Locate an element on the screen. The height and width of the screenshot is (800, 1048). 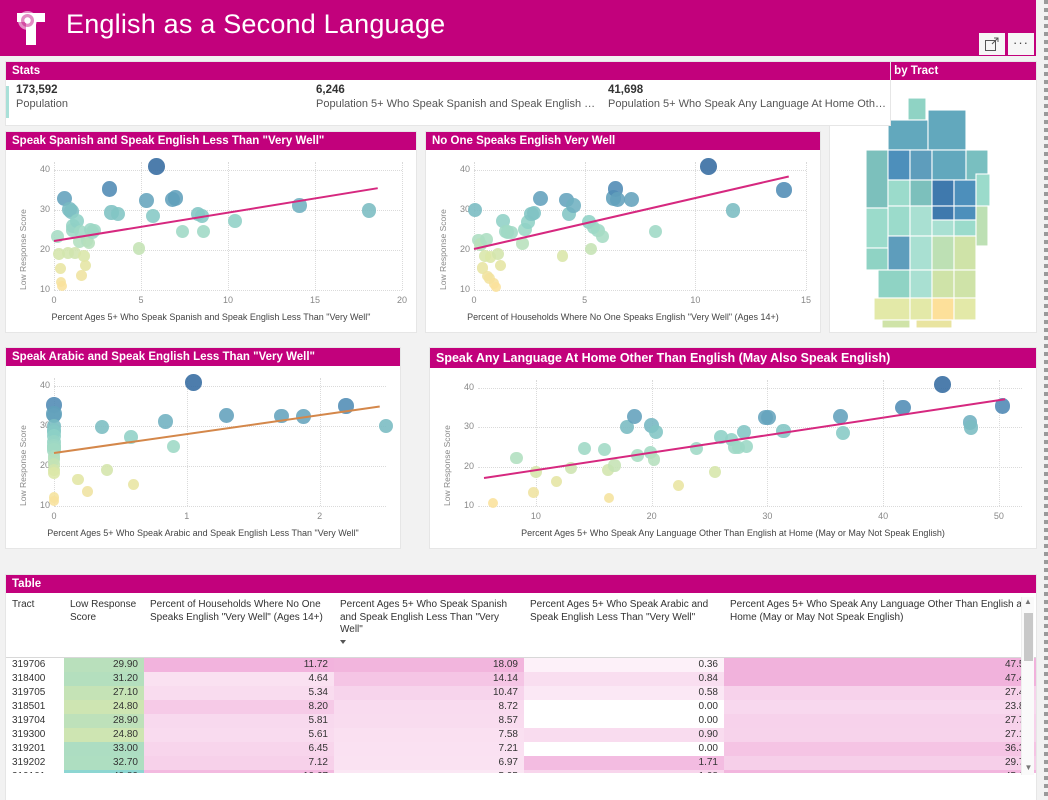
table-row: 319201 33.00 6.45 7.21 0.00 36.30 is located at coordinates (521, 748).